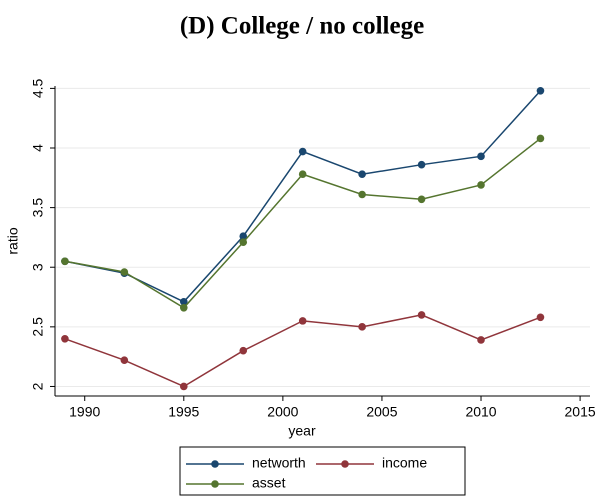 This screenshot has width=604, height=502. Describe the element at coordinates (38, 148) in the screenshot. I see `y-tick-label: 4` at that location.